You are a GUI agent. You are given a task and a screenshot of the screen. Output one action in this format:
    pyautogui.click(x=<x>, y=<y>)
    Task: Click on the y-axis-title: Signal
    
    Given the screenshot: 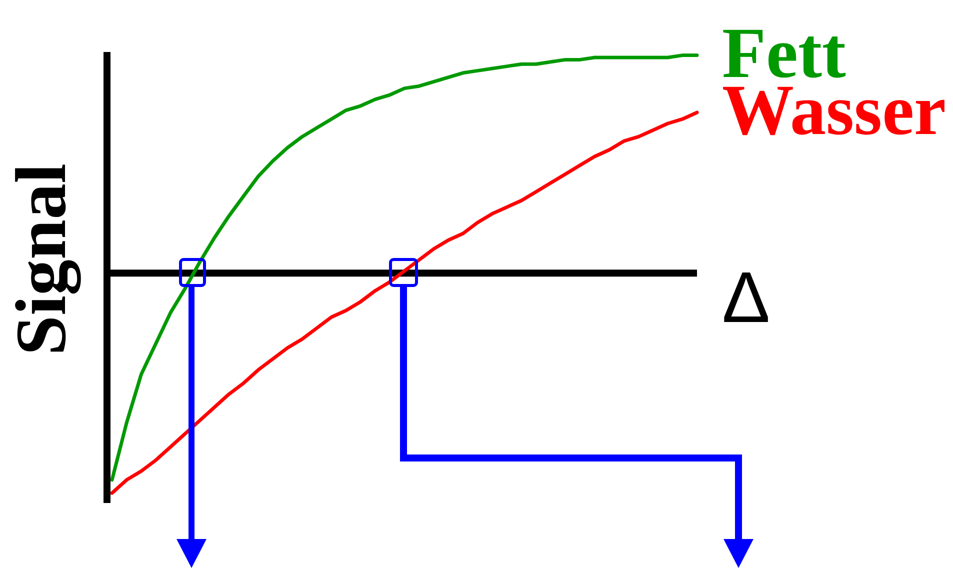 What is the action you would take?
    pyautogui.click(x=41, y=259)
    